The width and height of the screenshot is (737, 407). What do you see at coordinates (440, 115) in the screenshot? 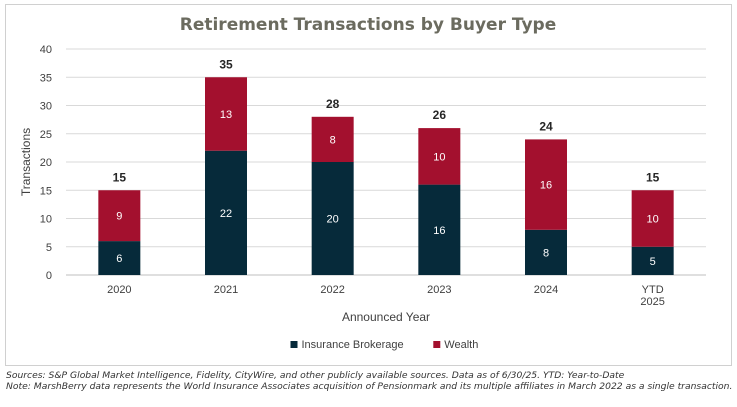
I see `total-value-label: 26` at bounding box center [440, 115].